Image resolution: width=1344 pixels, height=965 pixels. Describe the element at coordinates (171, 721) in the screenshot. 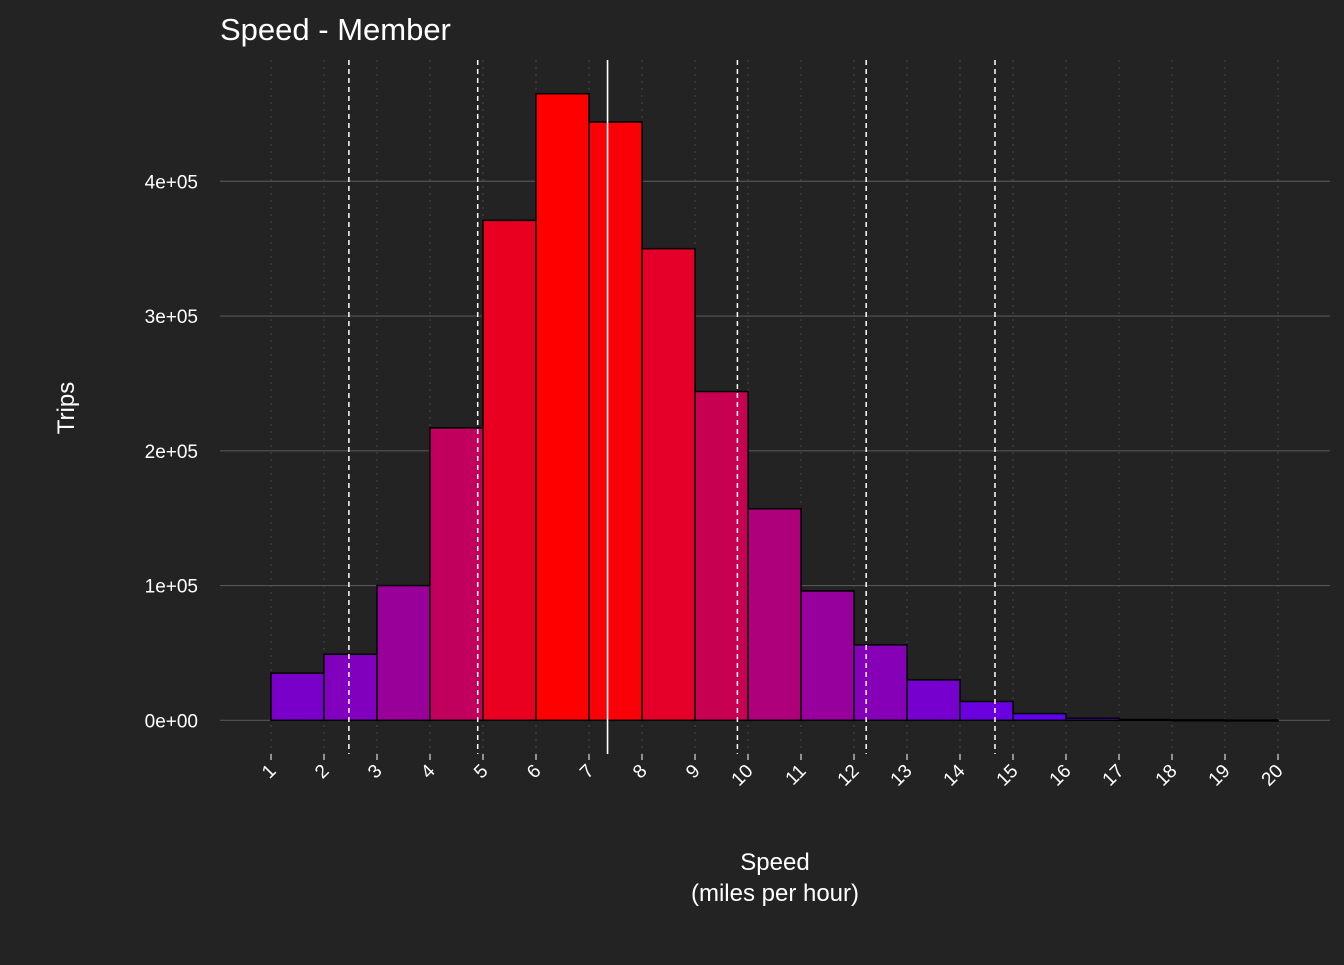

I see `y-tick-label: 0e+00` at that location.